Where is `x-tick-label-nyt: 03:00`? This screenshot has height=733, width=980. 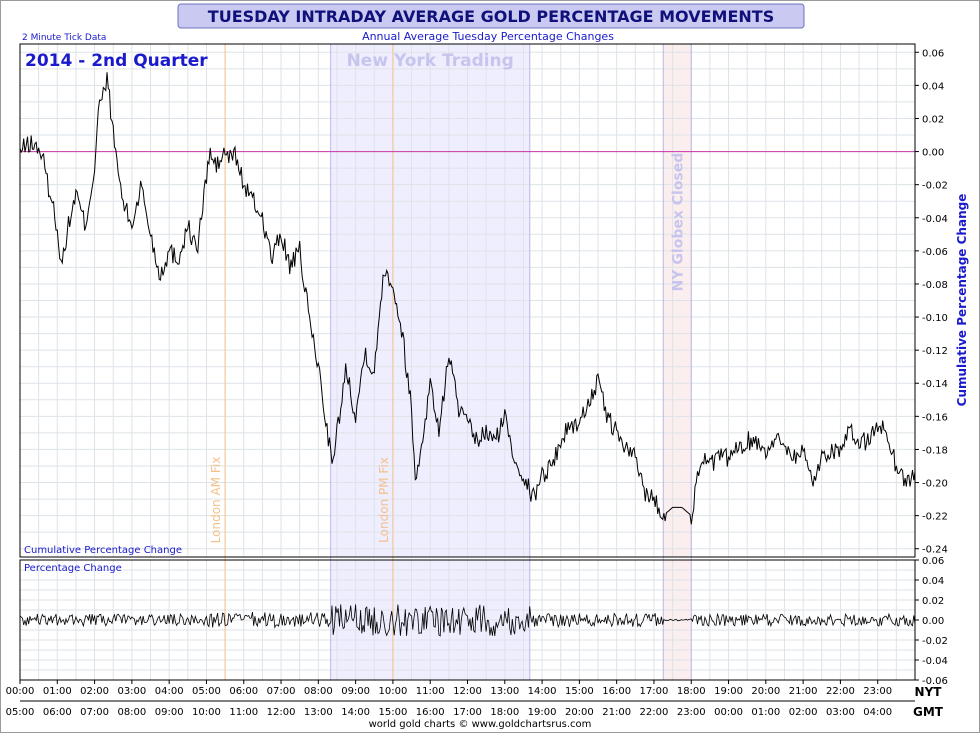 x-tick-label-nyt: 03:00 is located at coordinates (131, 691).